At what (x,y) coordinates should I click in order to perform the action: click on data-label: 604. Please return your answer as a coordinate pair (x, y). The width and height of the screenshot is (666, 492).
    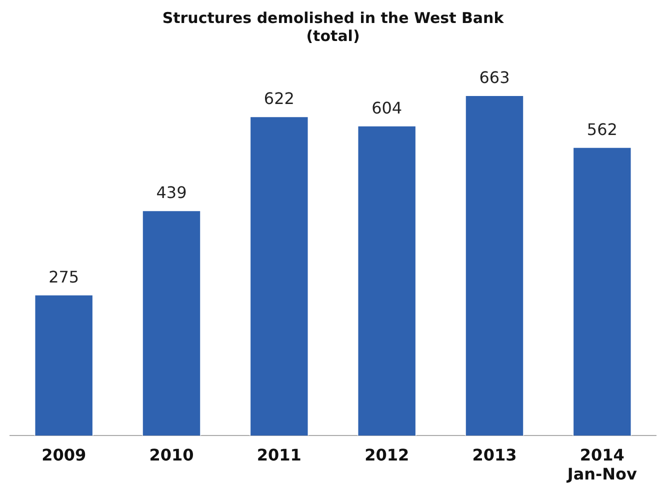
    Looking at the image, I should click on (387, 108).